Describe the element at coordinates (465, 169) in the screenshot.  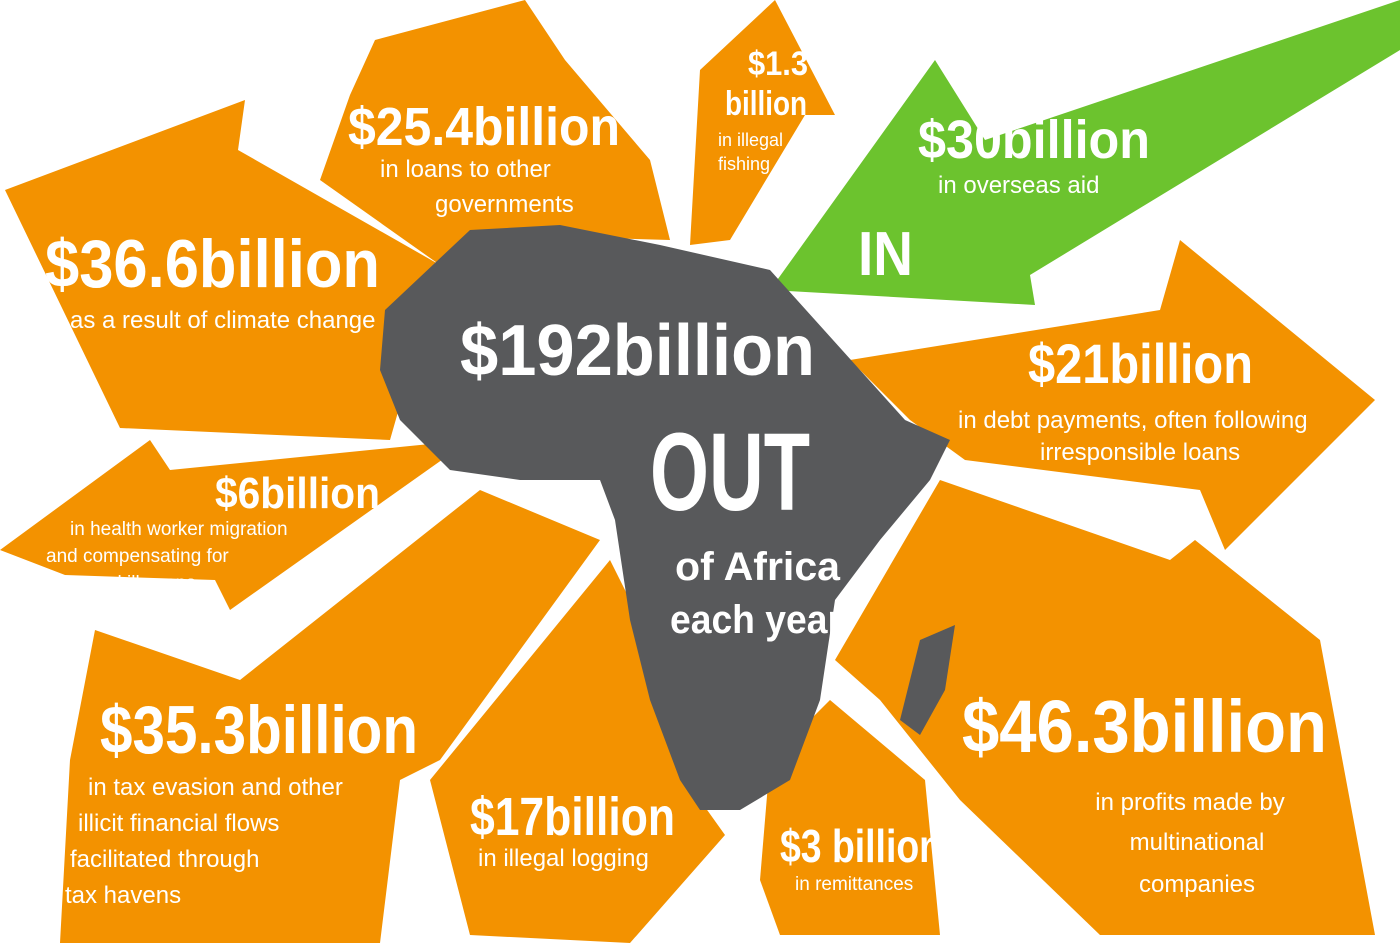
I see `description: in loans to other` at that location.